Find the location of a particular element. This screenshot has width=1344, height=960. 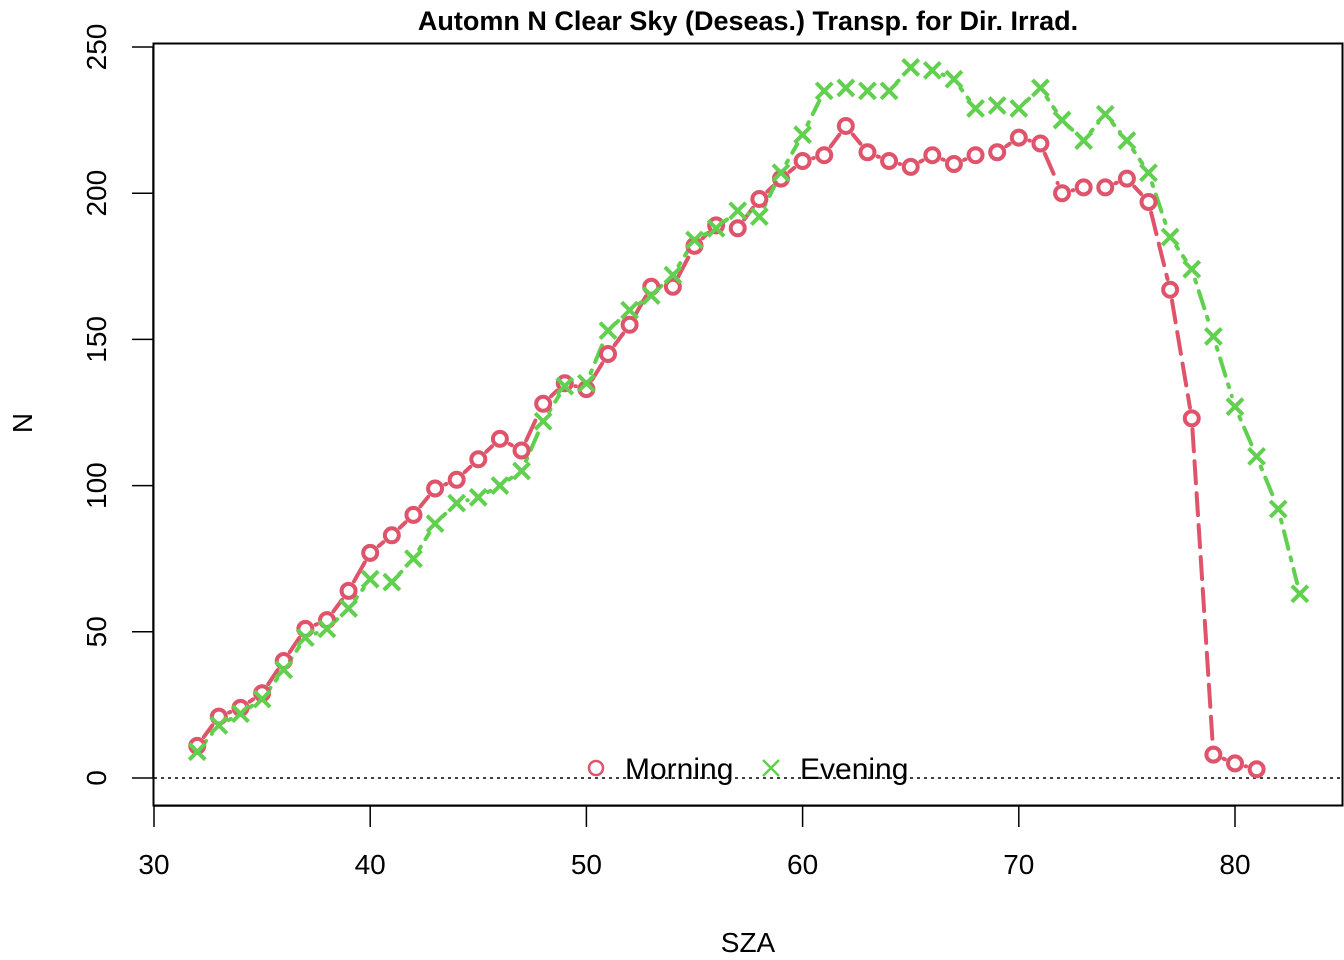

x-tick-label: 40 is located at coordinates (370, 864).